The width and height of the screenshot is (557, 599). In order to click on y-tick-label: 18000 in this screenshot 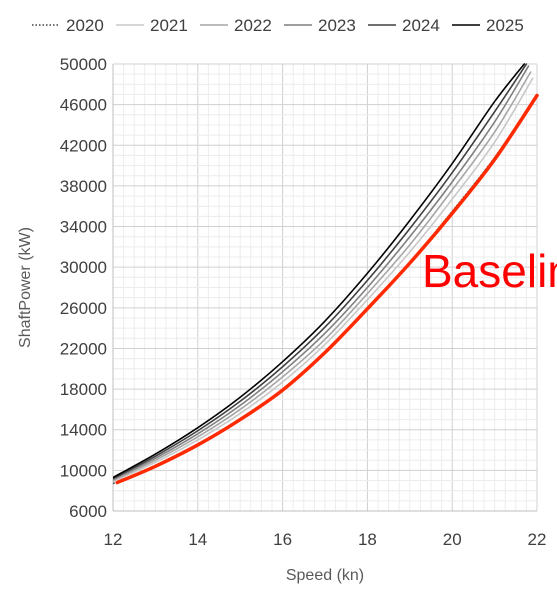, I will do `click(83, 389)`.